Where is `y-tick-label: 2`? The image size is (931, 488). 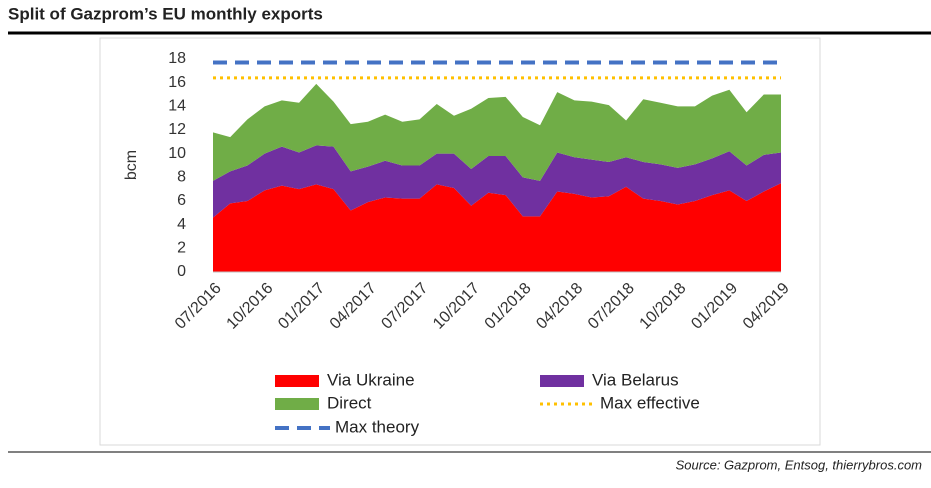 y-tick-label: 2 is located at coordinates (181, 248).